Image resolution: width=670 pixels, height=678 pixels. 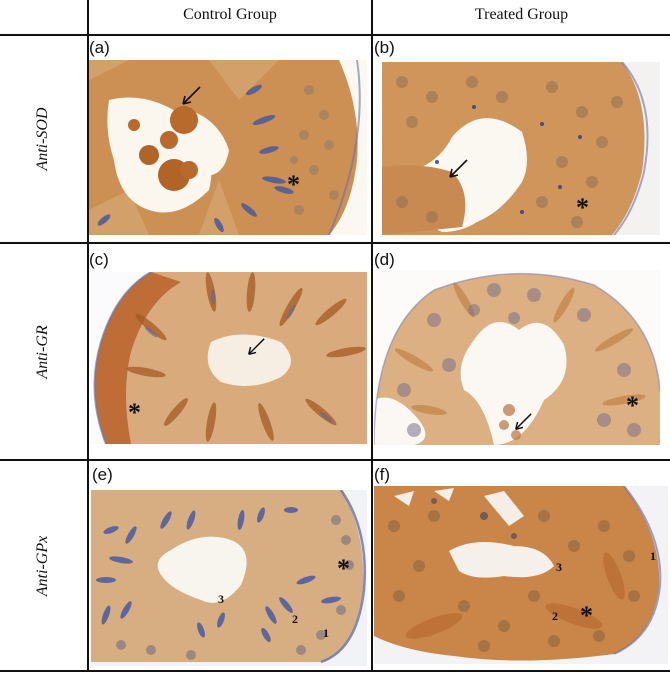 I want to click on micrograph-a, so click(x=228, y=147).